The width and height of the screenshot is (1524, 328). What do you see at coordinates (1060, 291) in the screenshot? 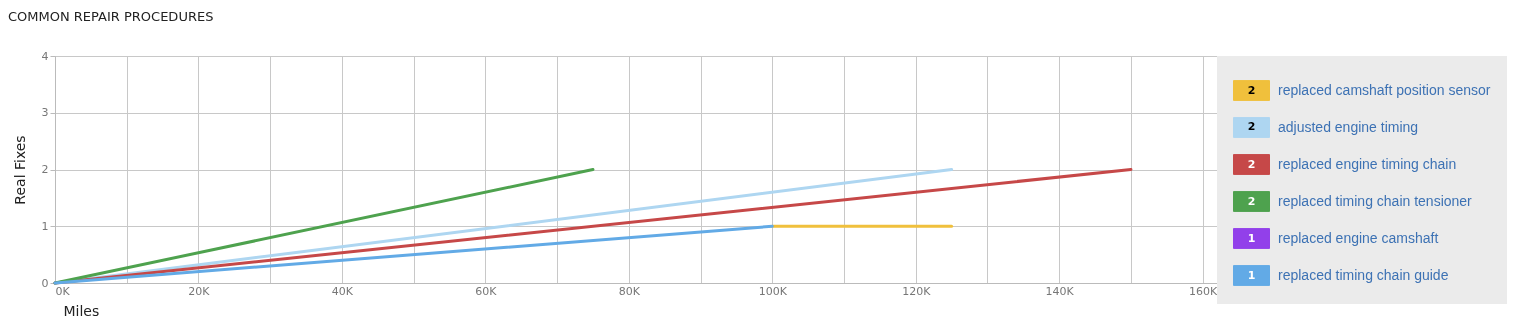
I see `x-tick-label: 140K` at bounding box center [1060, 291].